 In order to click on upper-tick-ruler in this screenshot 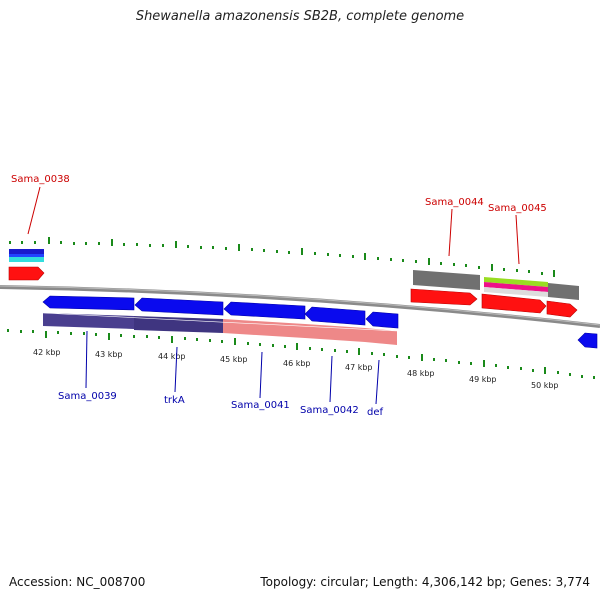, I will do `click(282, 257)`.